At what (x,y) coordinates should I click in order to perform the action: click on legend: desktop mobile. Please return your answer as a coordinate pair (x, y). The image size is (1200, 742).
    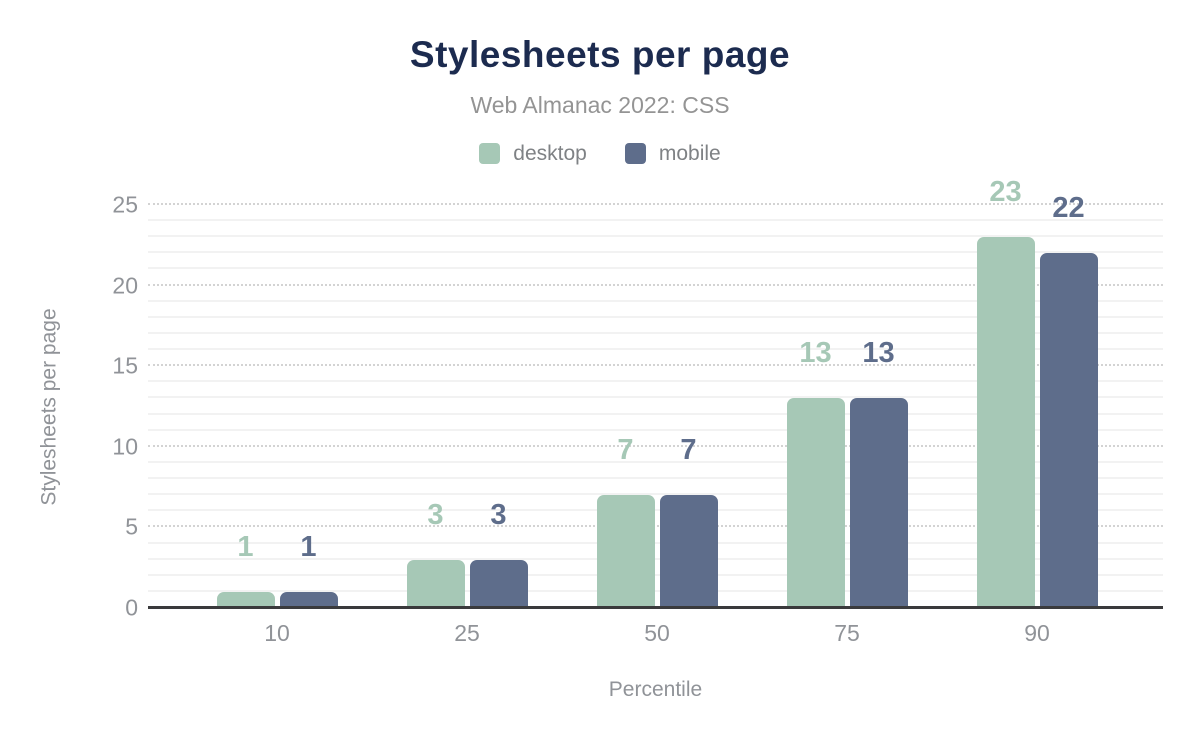
    Looking at the image, I should click on (600, 153).